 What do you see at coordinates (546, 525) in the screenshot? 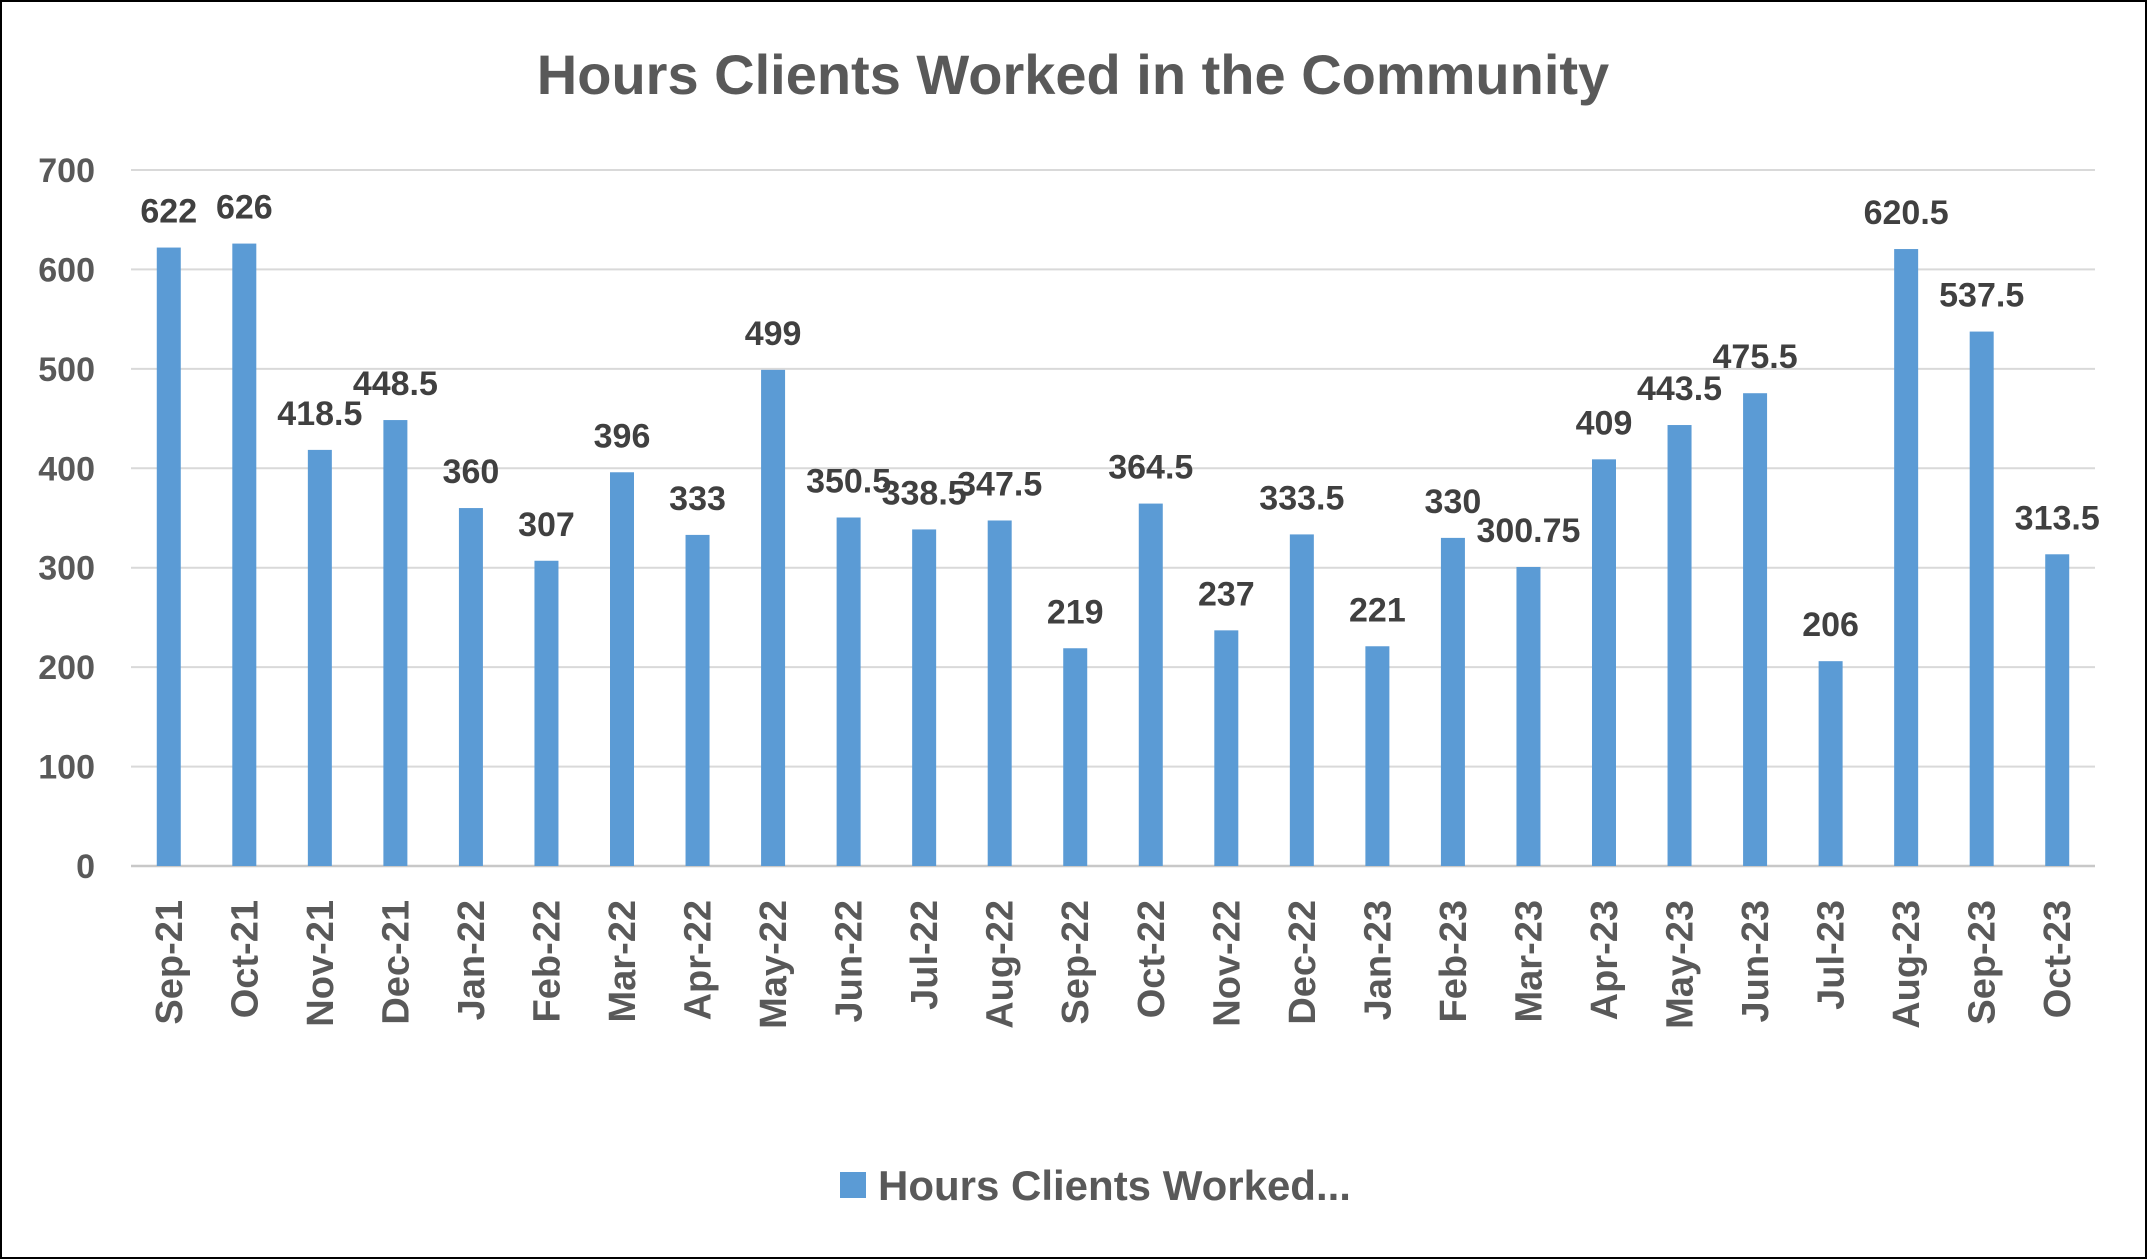
I see `data-label: 307` at bounding box center [546, 525].